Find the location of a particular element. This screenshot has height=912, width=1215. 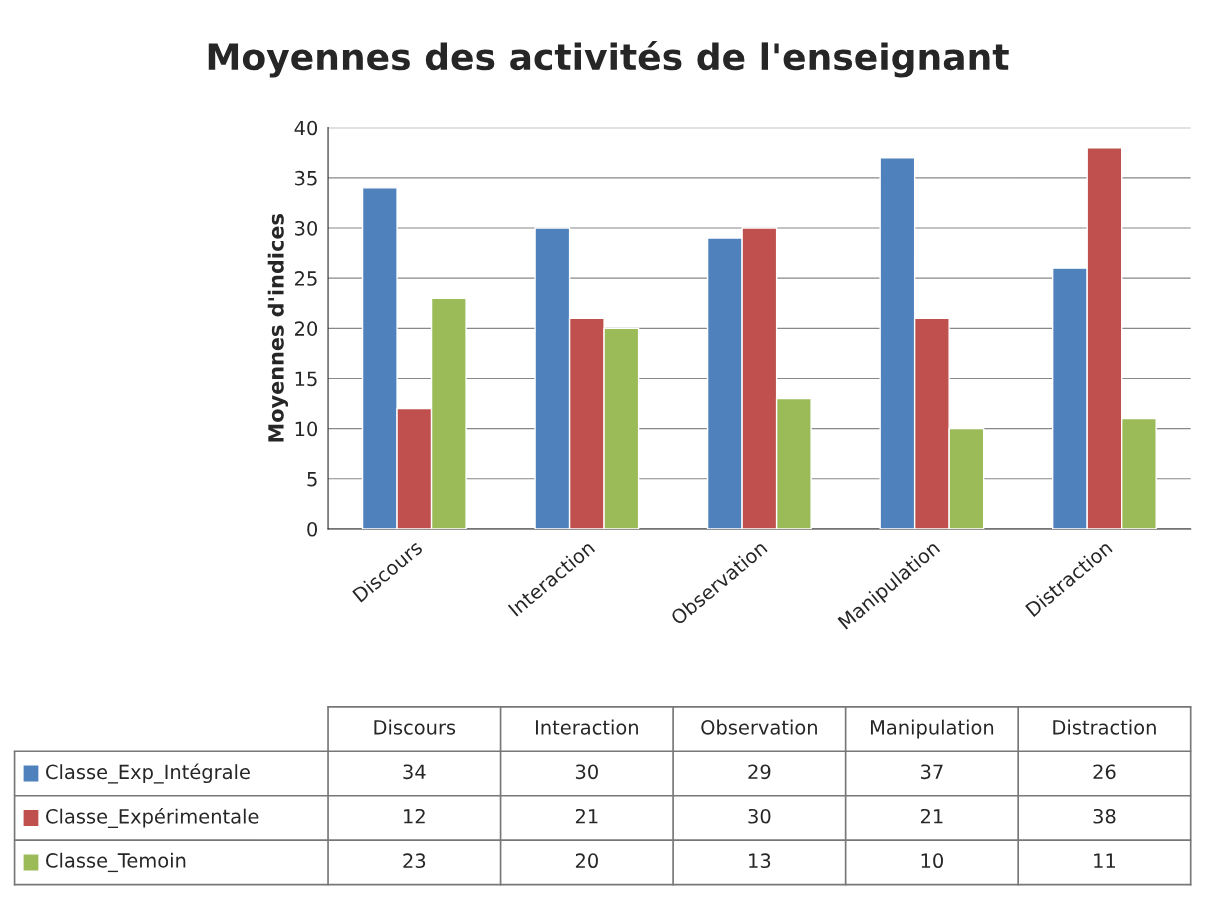

legend-label: Classe_Temoin is located at coordinates (116, 862).